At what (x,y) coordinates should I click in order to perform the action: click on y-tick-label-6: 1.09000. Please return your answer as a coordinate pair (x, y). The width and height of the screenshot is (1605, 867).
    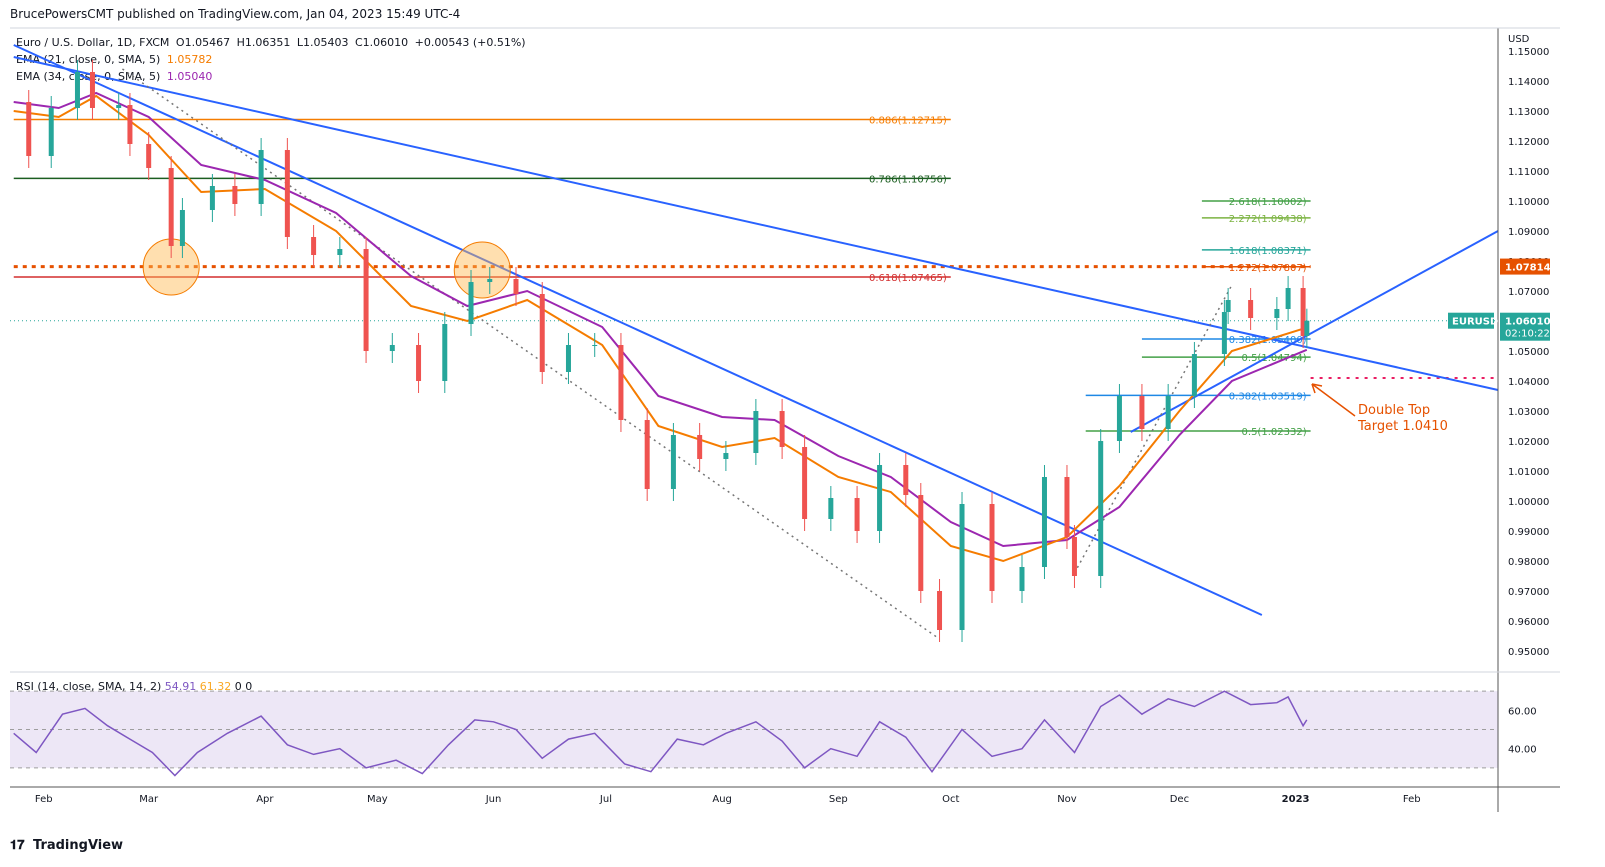
    Looking at the image, I should click on (1528, 232).